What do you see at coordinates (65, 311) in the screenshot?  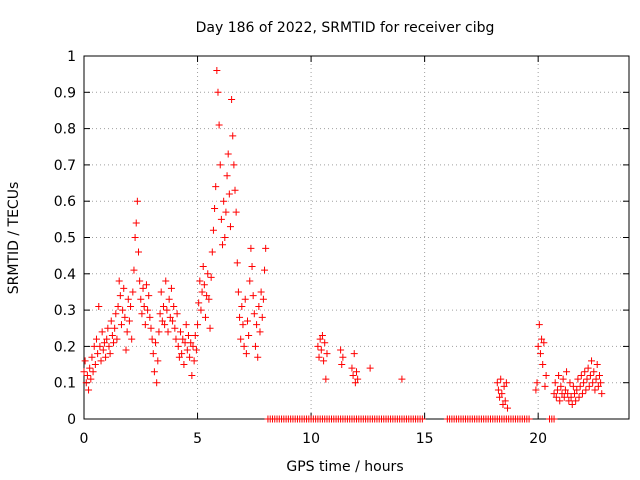 I see `y-tick-label: 0.3` at bounding box center [65, 311].